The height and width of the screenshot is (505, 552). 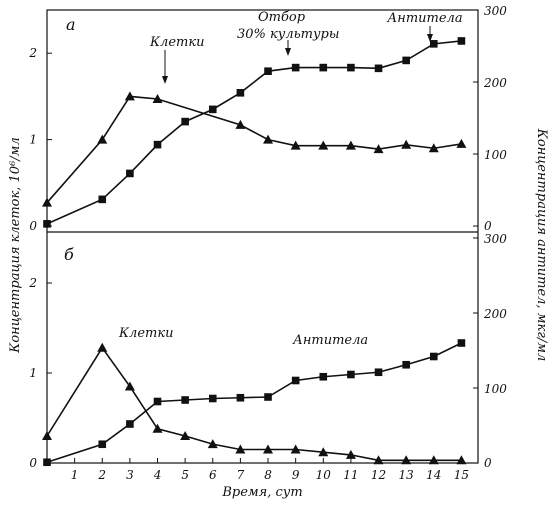 I want to click on x-tick-label: 13, so click(x=407, y=475).